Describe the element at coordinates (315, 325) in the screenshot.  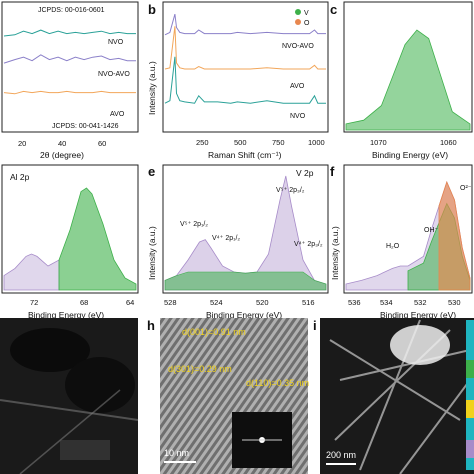
I see `panel-letter: i` at that location.